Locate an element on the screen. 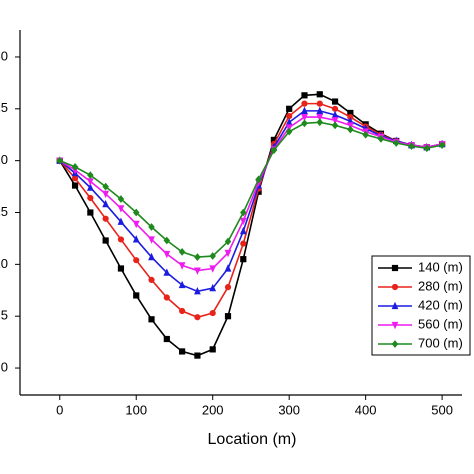 The image size is (474, 474). y-tick-label: 30 is located at coordinates (4, 55).